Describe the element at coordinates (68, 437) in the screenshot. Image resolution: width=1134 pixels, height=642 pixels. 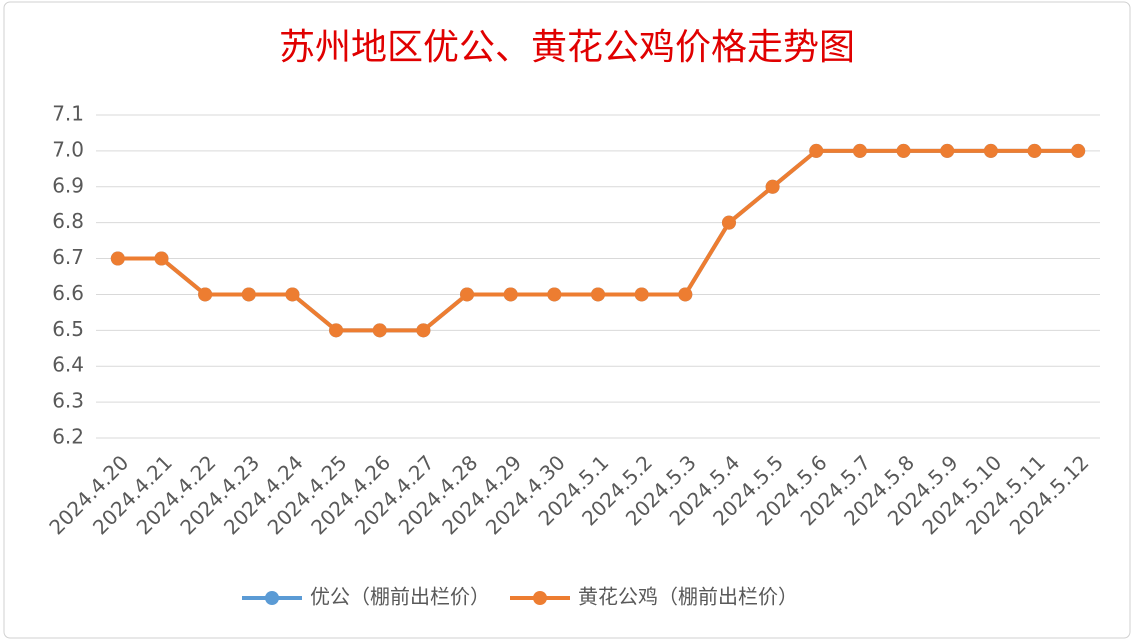
I see `y-tick-label: 6.2` at that location.